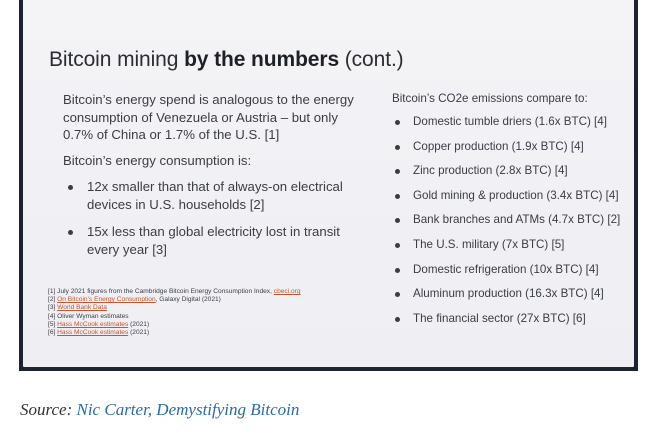 The width and height of the screenshot is (657, 433). What do you see at coordinates (512, 324) in the screenshot?
I see `list-item: The financial sector (27x BTC) [6]` at bounding box center [512, 324].